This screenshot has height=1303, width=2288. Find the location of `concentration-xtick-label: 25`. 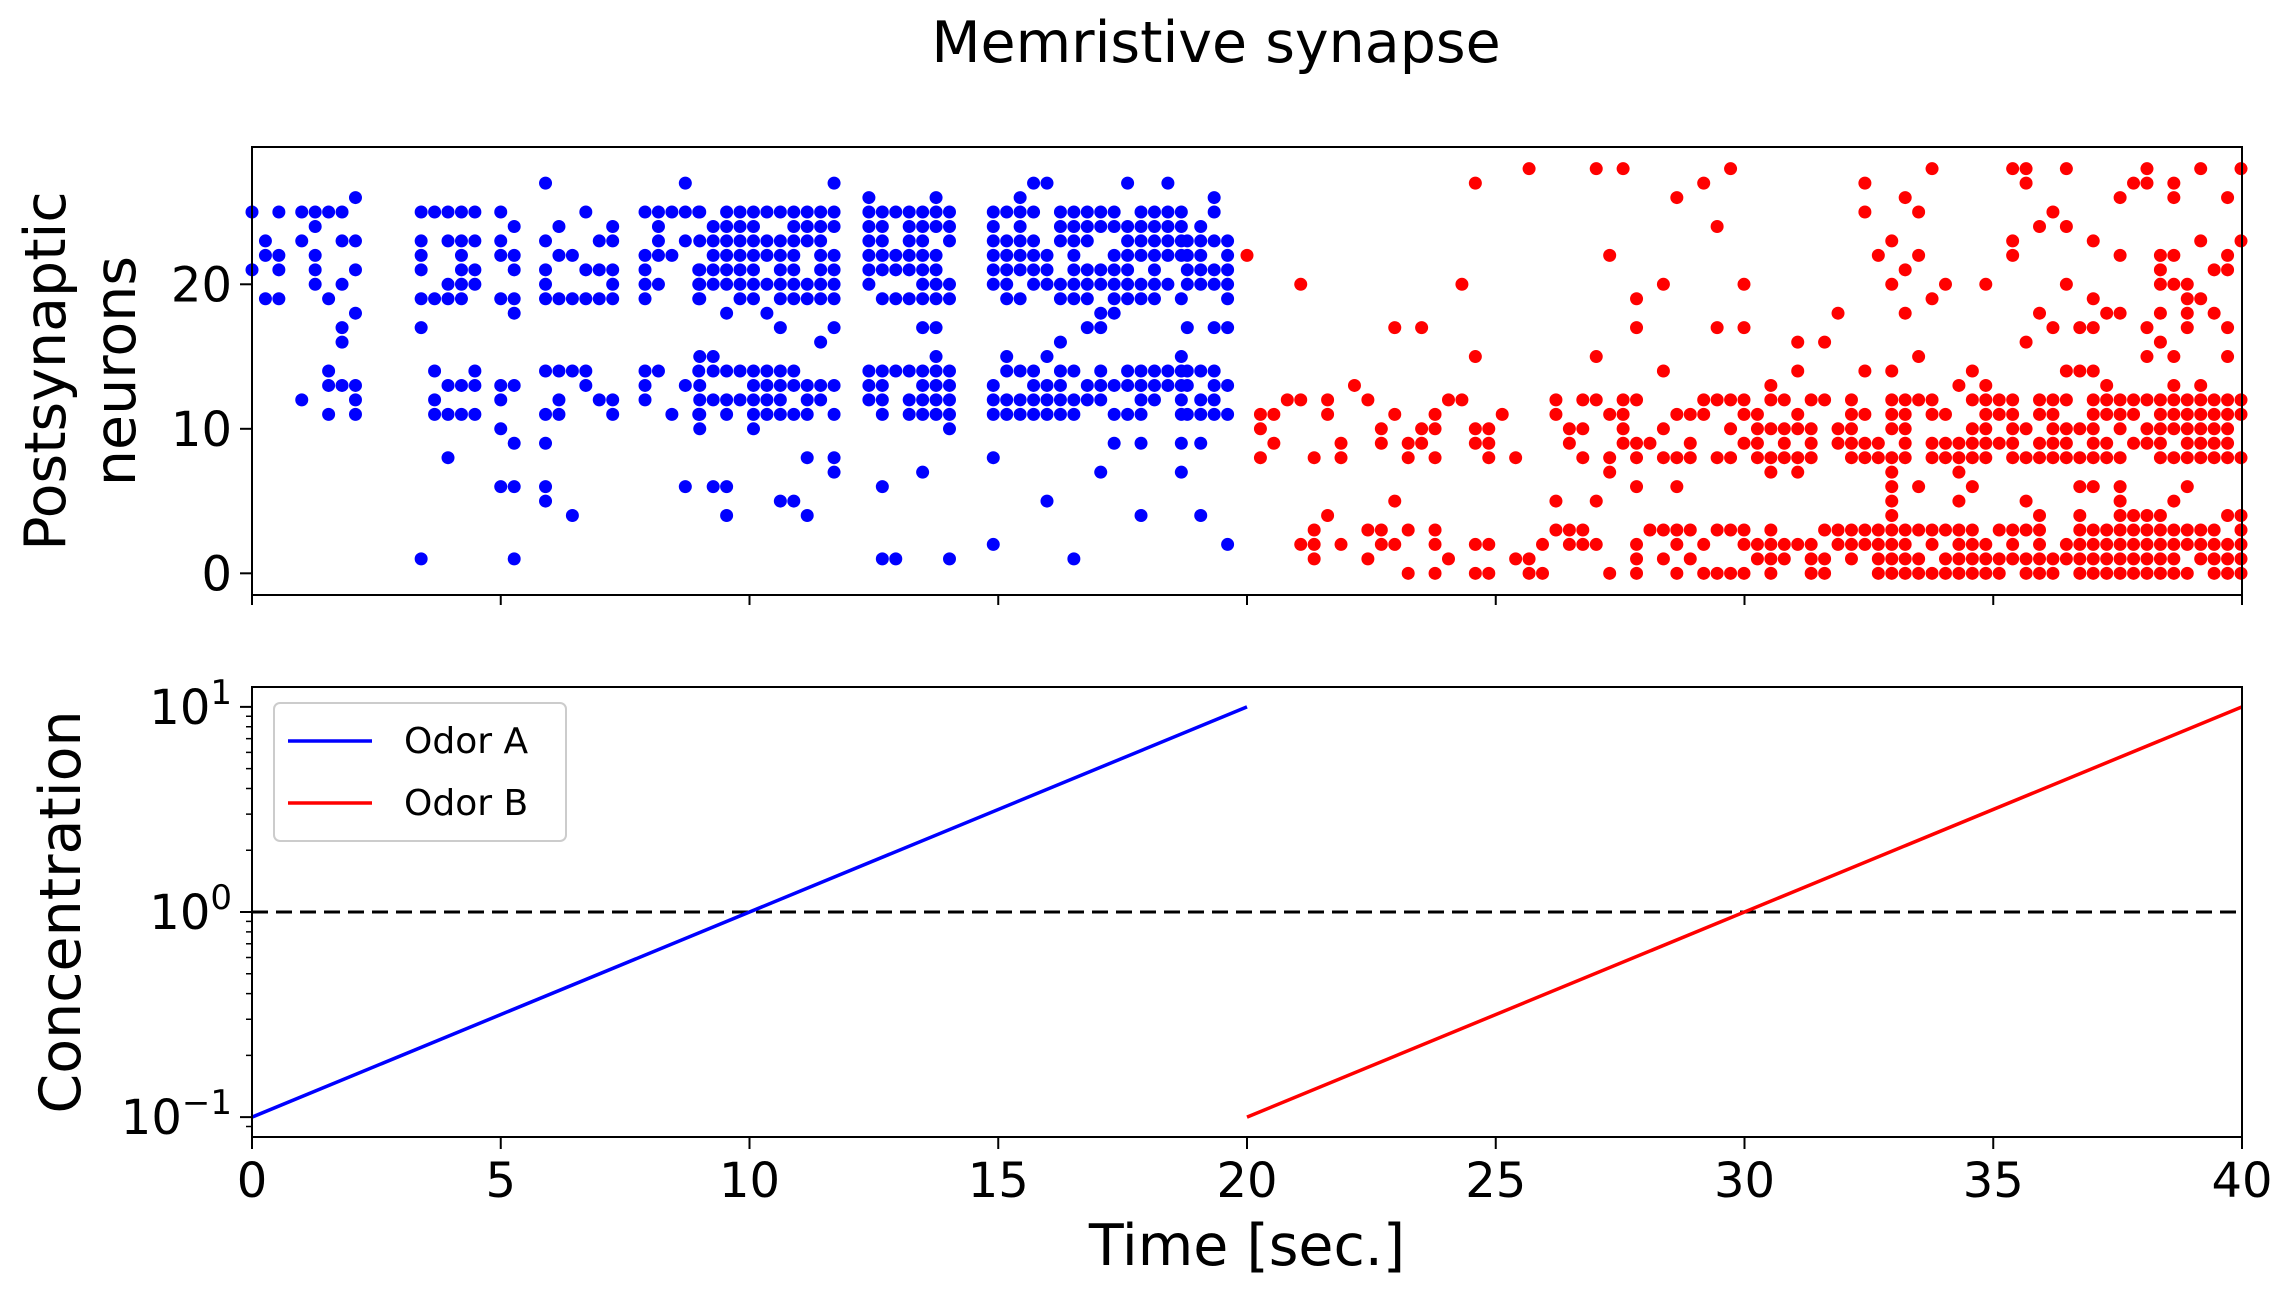

concentration-xtick-label: 25 is located at coordinates (1495, 1181).